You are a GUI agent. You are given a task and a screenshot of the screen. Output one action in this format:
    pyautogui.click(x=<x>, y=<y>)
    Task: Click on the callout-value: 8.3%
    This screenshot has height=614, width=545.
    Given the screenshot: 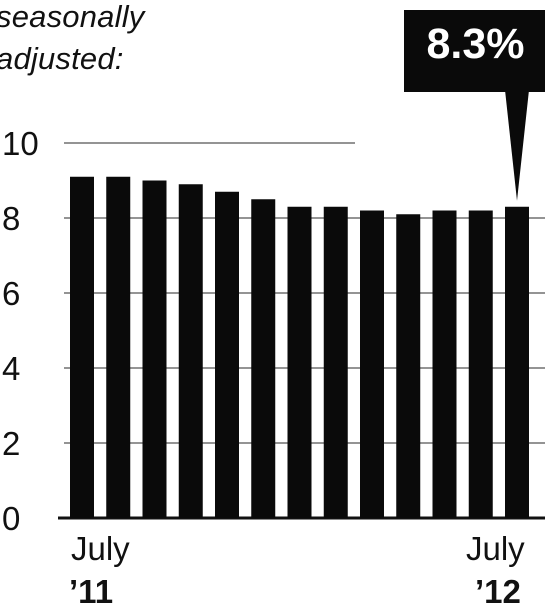 What is the action you would take?
    pyautogui.click(x=475, y=44)
    